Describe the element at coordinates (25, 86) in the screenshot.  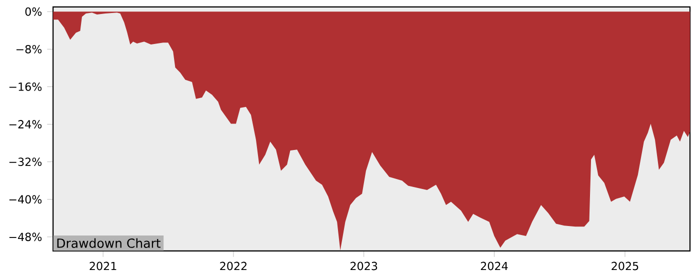
I see `y-tick-label: −16%` at that location.